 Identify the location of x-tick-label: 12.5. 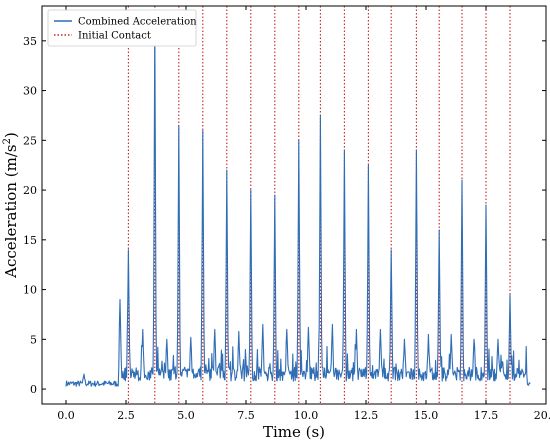
(366, 415).